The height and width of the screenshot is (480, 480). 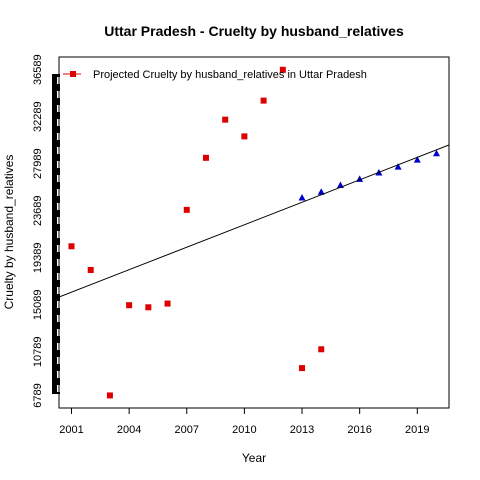 I want to click on y-axis-title: Cruelty by husband_relatives, so click(x=9, y=232).